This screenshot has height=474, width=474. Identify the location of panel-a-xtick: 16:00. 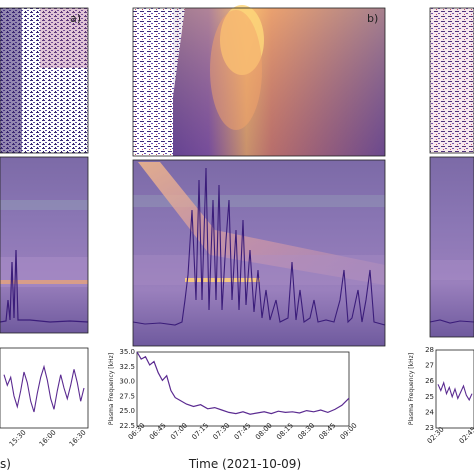
(48, 438).